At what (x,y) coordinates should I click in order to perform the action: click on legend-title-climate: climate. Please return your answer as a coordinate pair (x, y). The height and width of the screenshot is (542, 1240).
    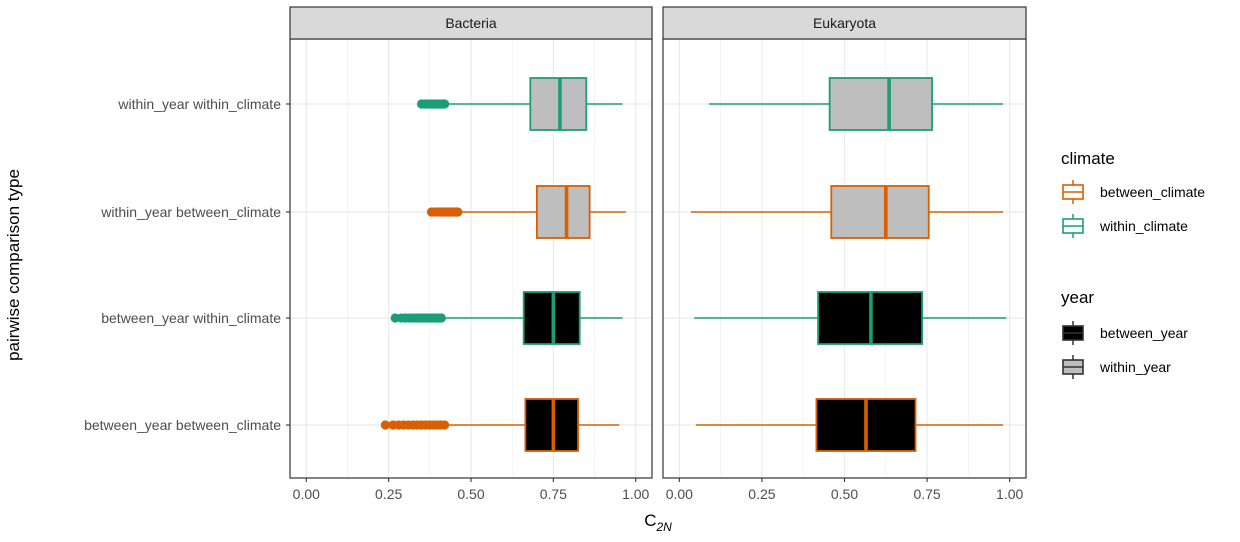
    Looking at the image, I should click on (1088, 158).